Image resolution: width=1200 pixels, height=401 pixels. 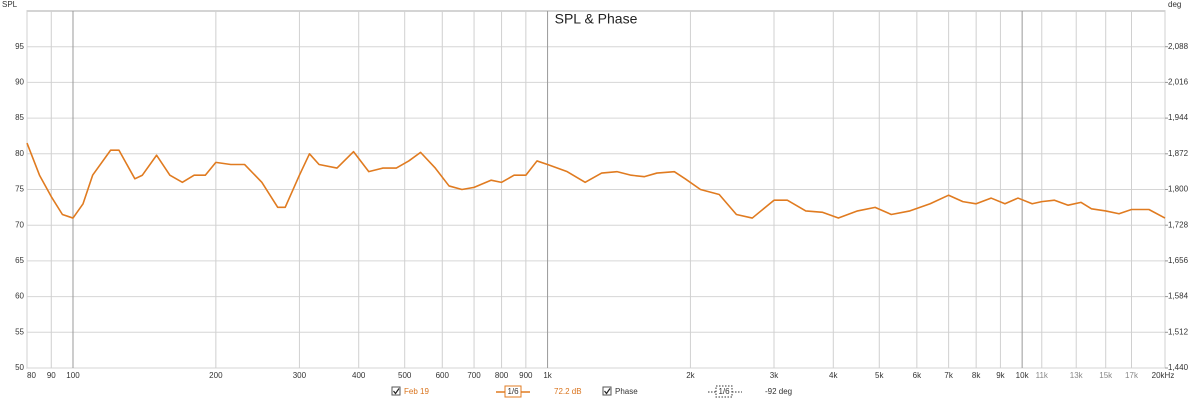 What do you see at coordinates (19, 367) in the screenshot?
I see `y-tick-label: 50` at bounding box center [19, 367].